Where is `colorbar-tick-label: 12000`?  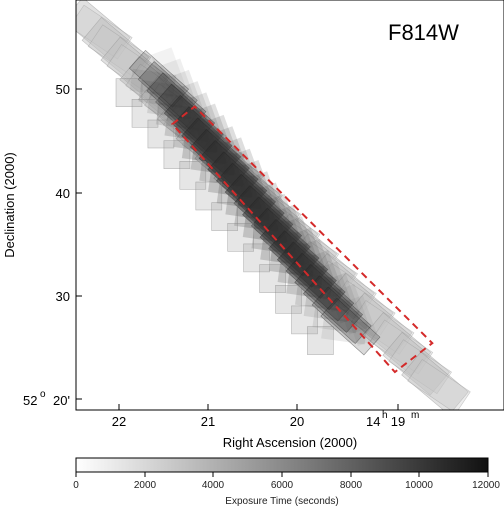
colorbar-tick-label: 12000 is located at coordinates (486, 485).